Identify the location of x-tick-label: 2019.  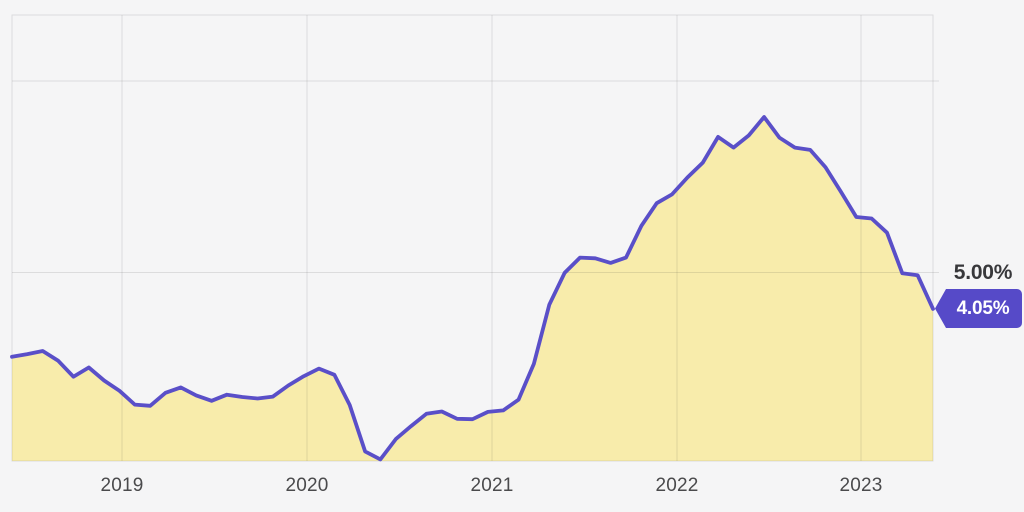
(122, 485).